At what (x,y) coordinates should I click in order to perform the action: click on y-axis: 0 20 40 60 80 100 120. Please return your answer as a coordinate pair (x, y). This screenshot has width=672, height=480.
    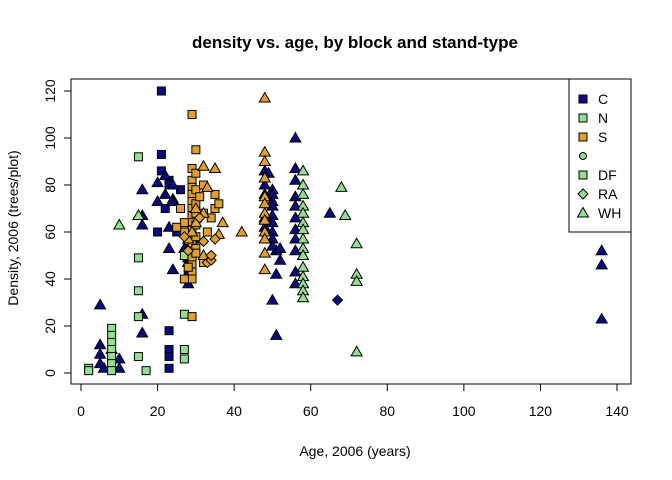
    Looking at the image, I should click on (57, 228).